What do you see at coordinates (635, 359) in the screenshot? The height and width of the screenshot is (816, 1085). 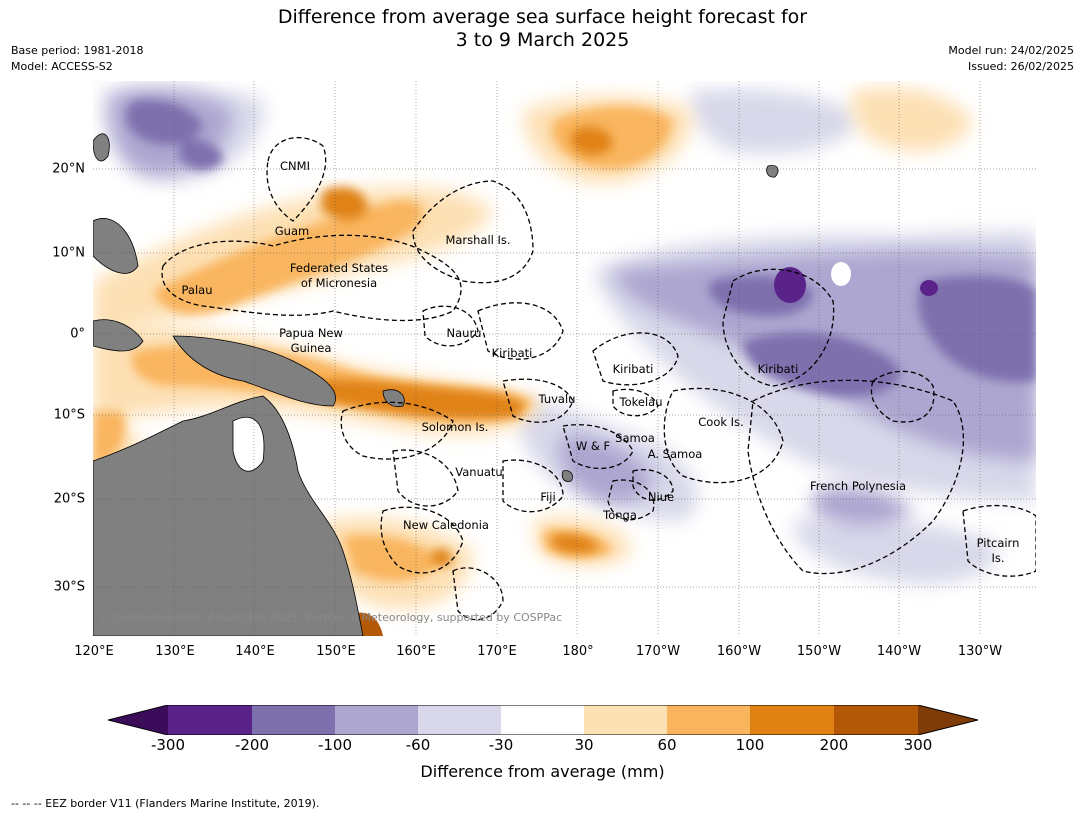 I see `eez-kiribati-central` at bounding box center [635, 359].